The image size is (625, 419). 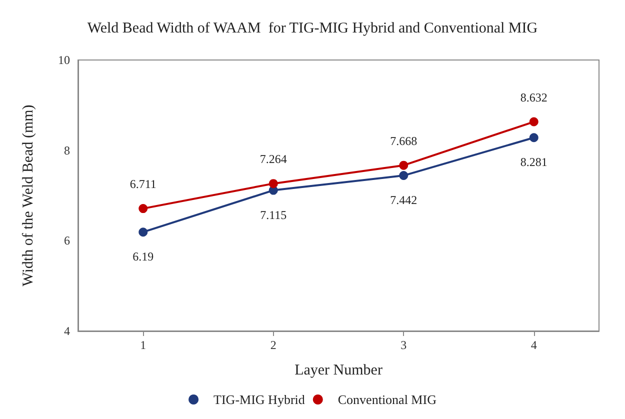 What do you see at coordinates (143, 345) in the screenshot?
I see `x-tick-label: 1` at bounding box center [143, 345].